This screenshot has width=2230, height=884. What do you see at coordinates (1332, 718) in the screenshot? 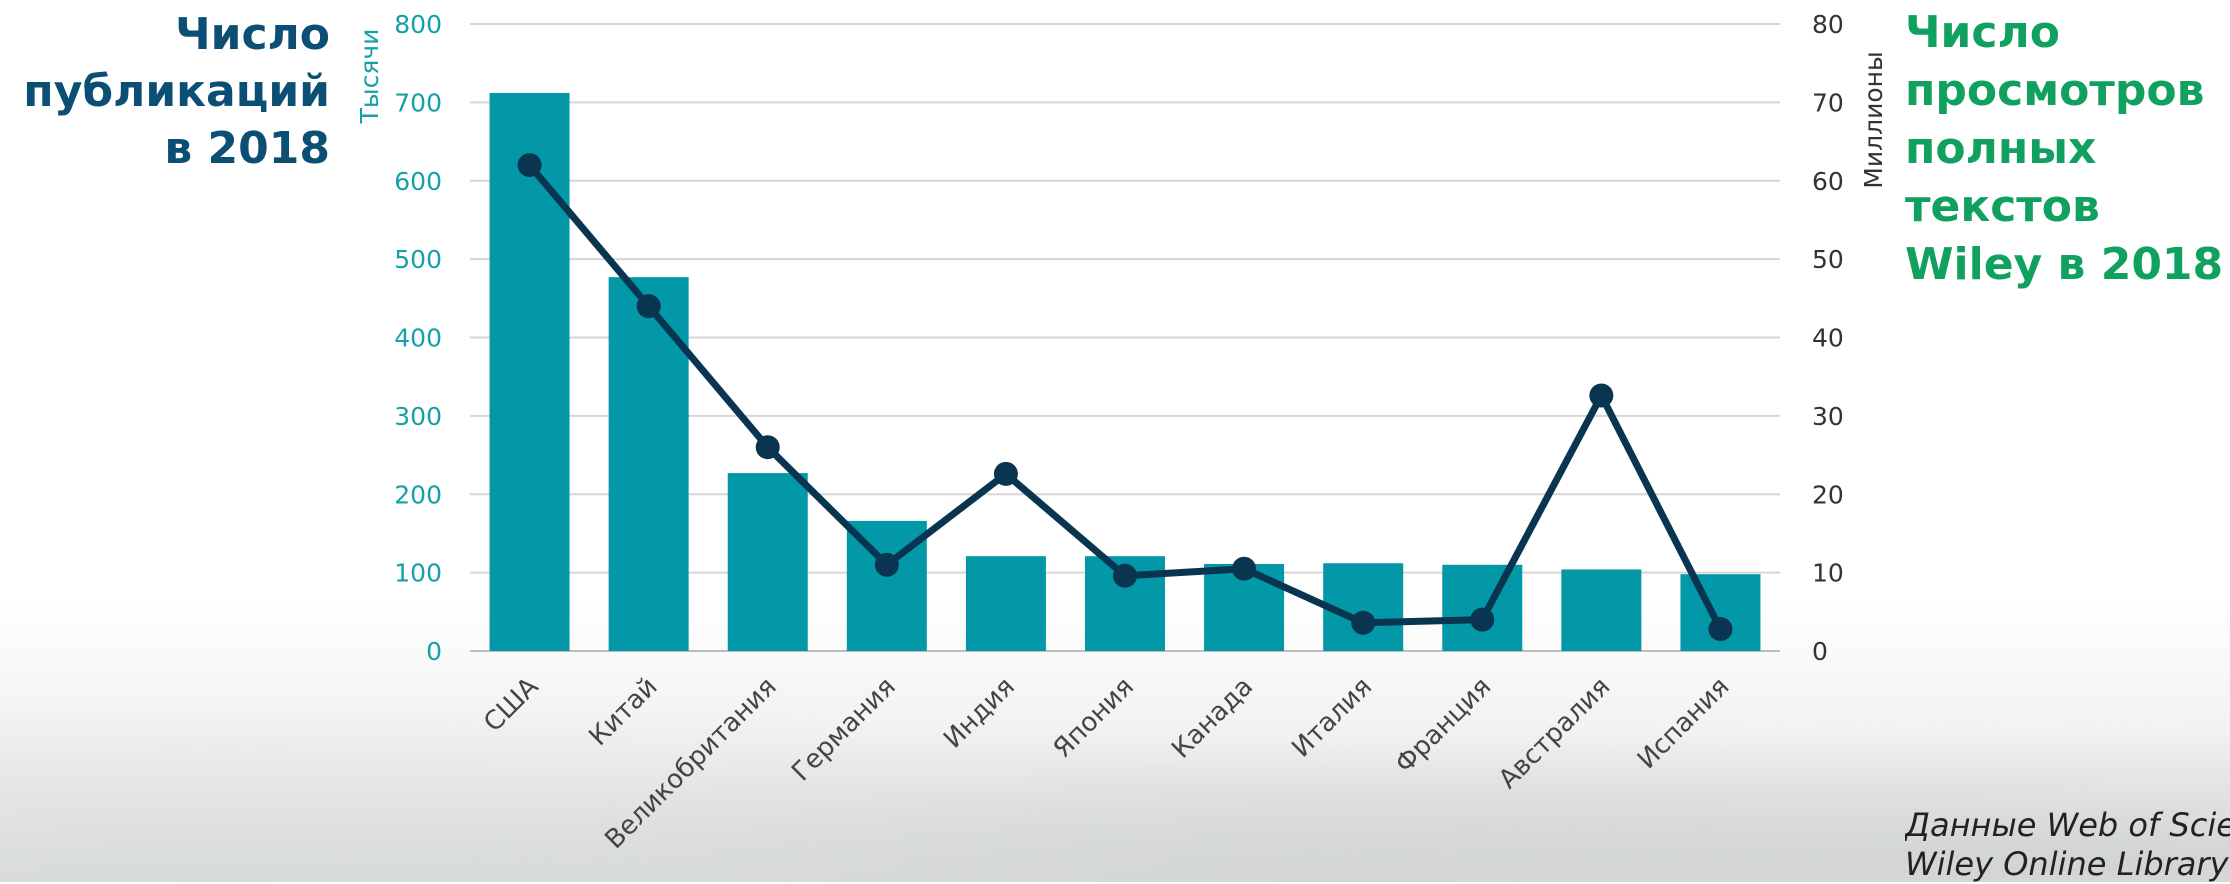
I see `category-label: Италия` at bounding box center [1332, 718].